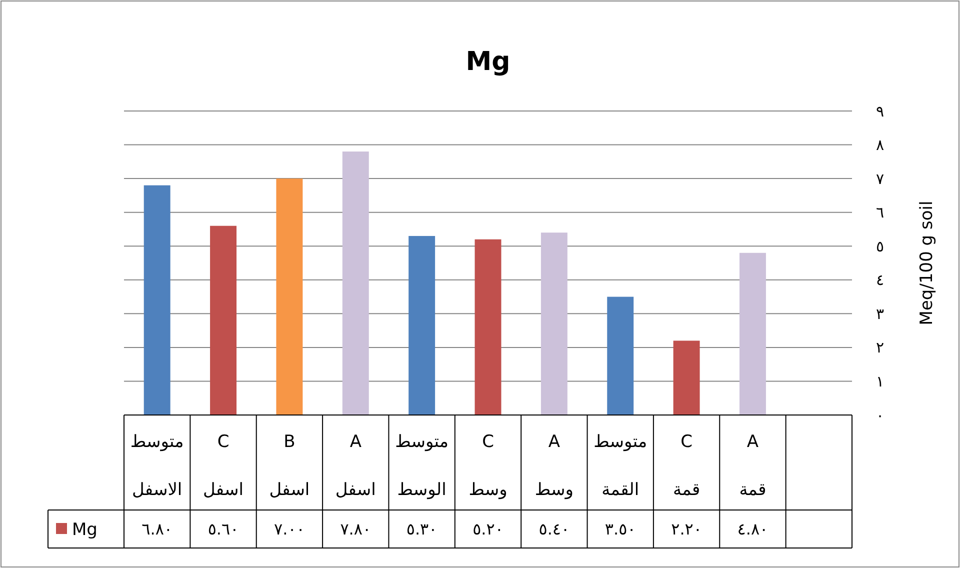  I want to click on data-label: ٥.٣٠, so click(422, 529).